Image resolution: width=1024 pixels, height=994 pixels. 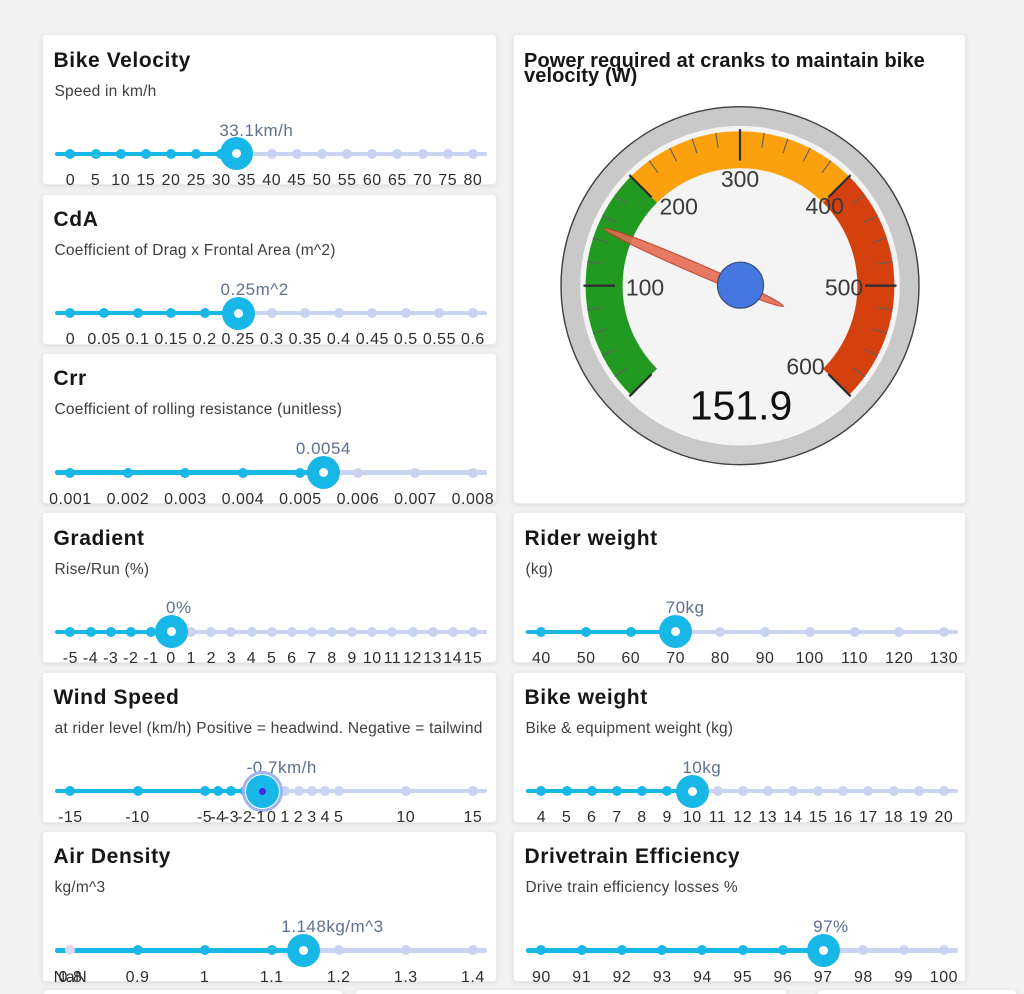 I want to click on svg-text: 300, so click(x=740, y=179).